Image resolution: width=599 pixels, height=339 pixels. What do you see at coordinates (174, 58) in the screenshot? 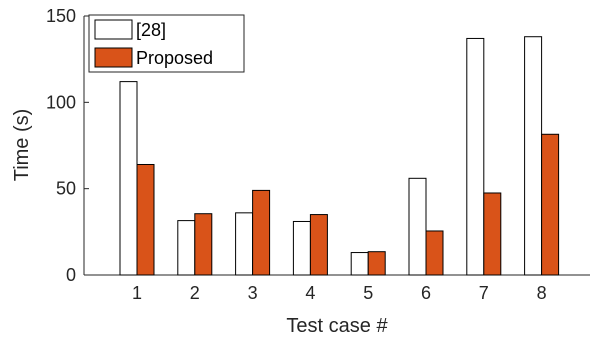
I see `legend-label-proposed: Proposed` at bounding box center [174, 58].